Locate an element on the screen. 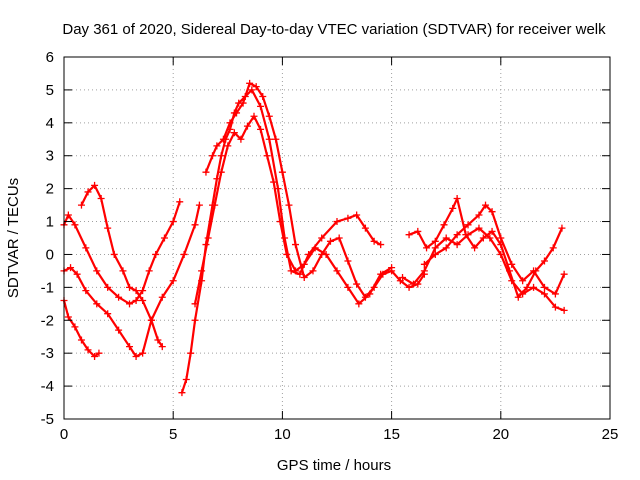 The width and height of the screenshot is (640, 480). x-tick-label: 25 is located at coordinates (610, 434).